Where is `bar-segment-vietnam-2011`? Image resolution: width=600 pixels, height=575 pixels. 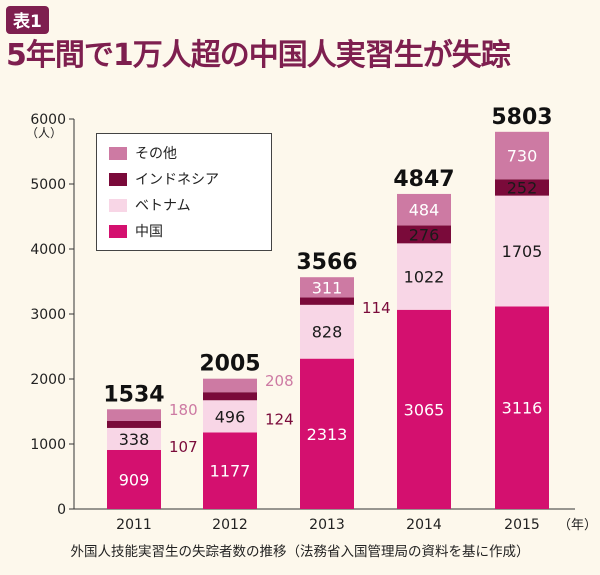 bar-segment-vietnam-2011 is located at coordinates (134, 438).